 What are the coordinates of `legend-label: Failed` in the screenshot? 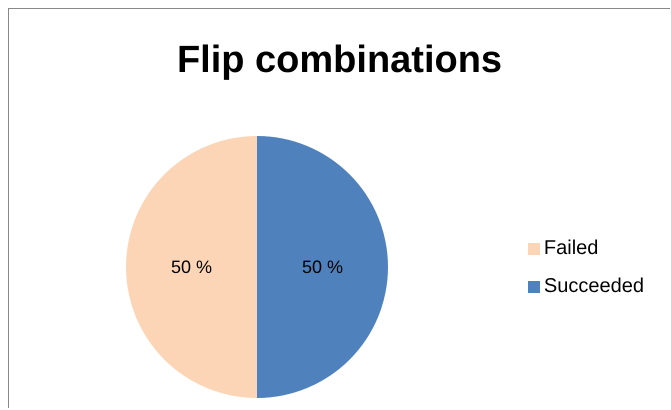 It's located at (571, 248).